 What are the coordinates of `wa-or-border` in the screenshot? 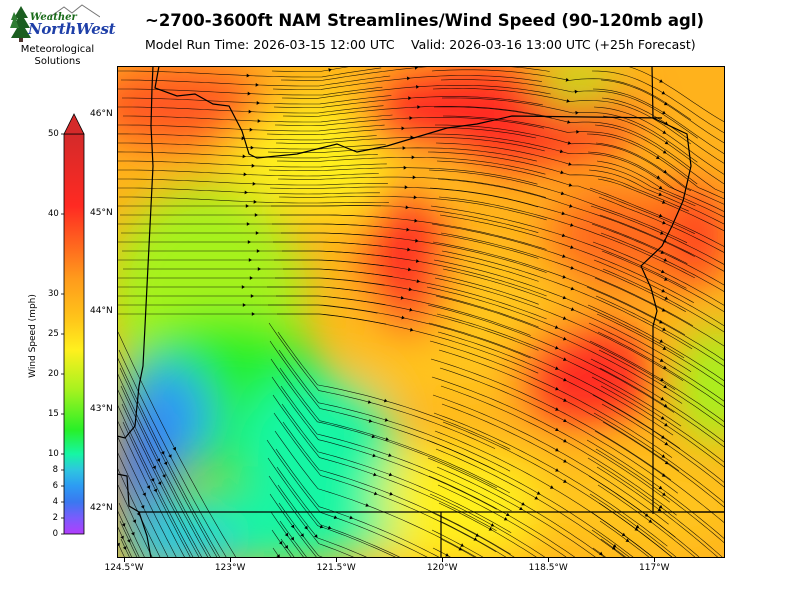 It's located at (408, 112).